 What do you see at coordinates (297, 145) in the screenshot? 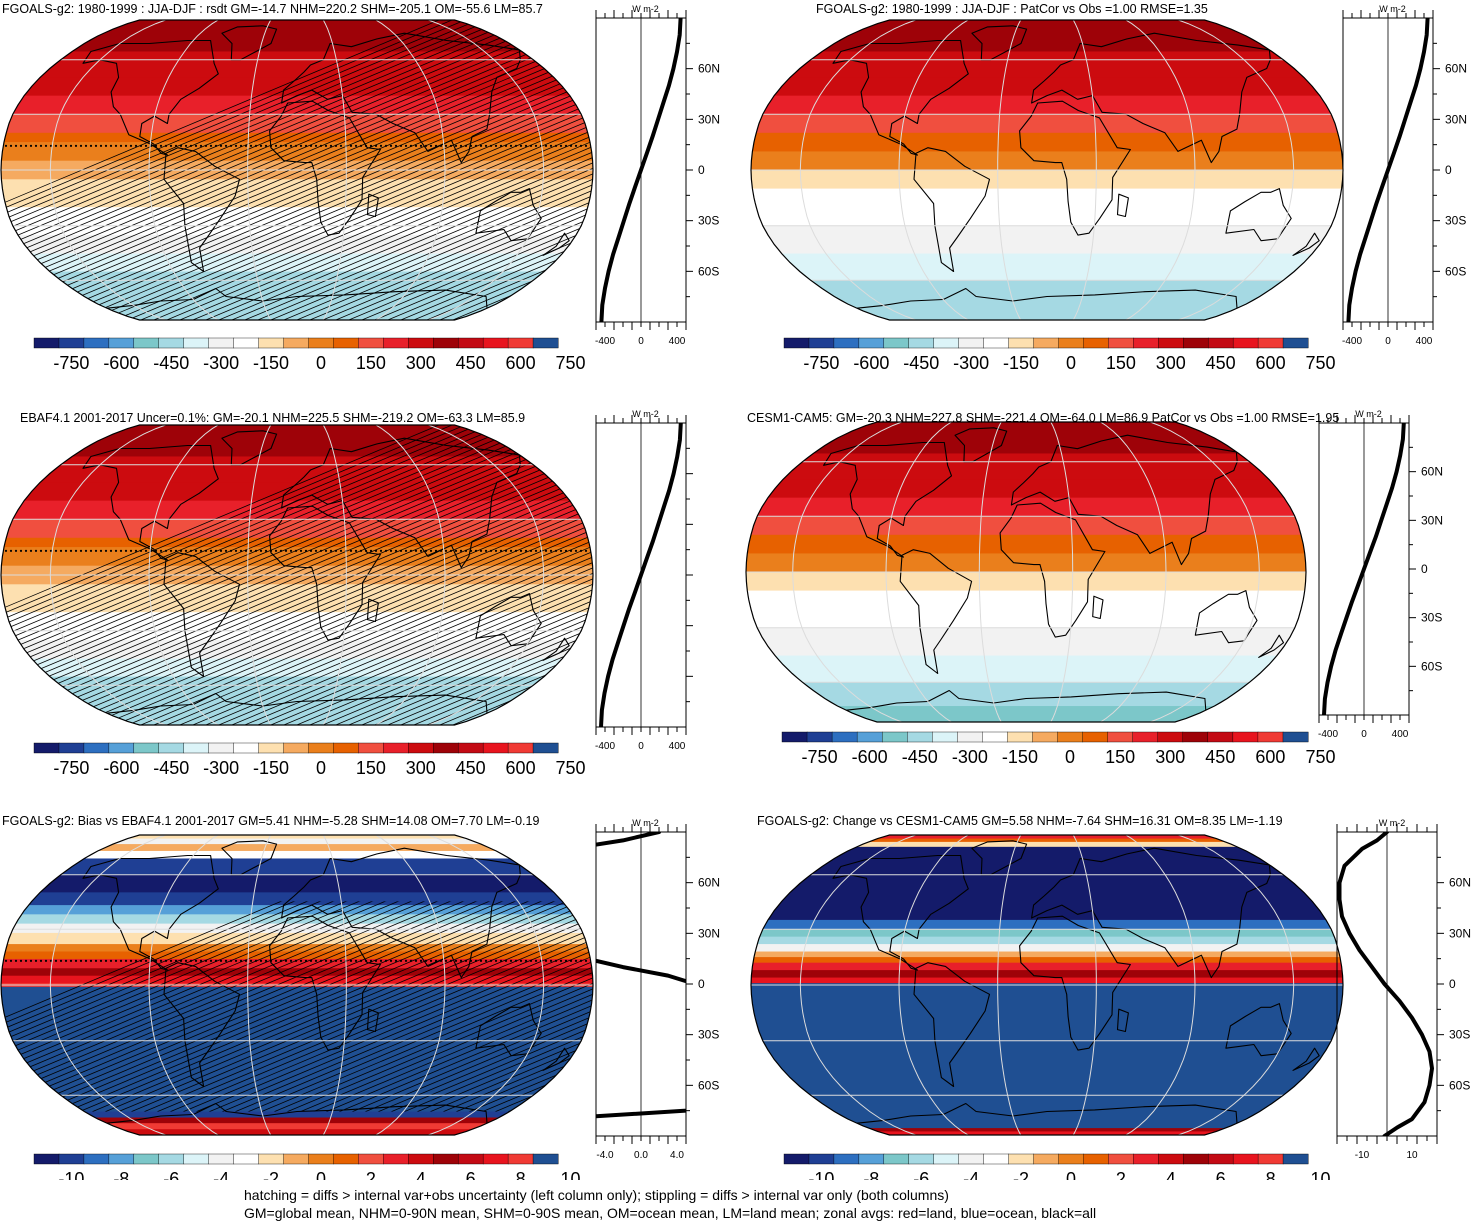
I see `stippling` at bounding box center [297, 145].